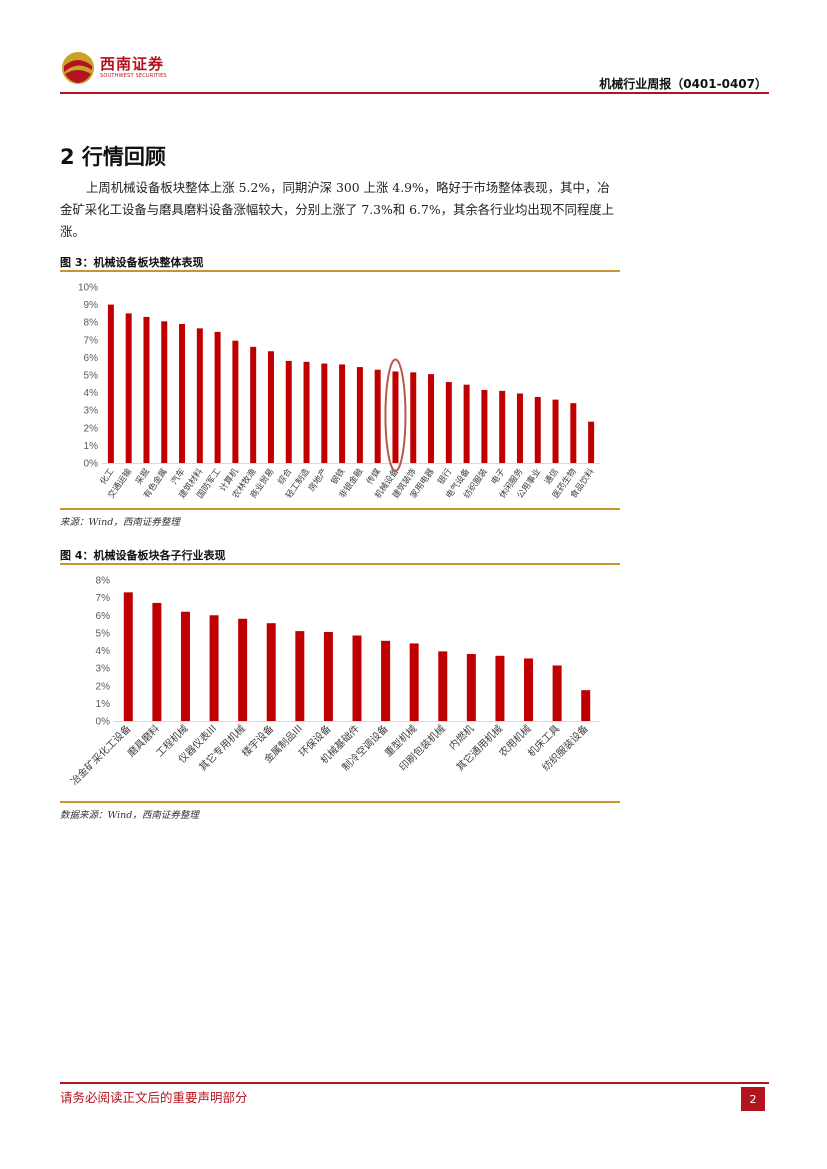 Image resolution: width=827 pixels, height=1169 pixels. Describe the element at coordinates (113, 157) in the screenshot. I see `section-title: 2 行情回顾` at that location.